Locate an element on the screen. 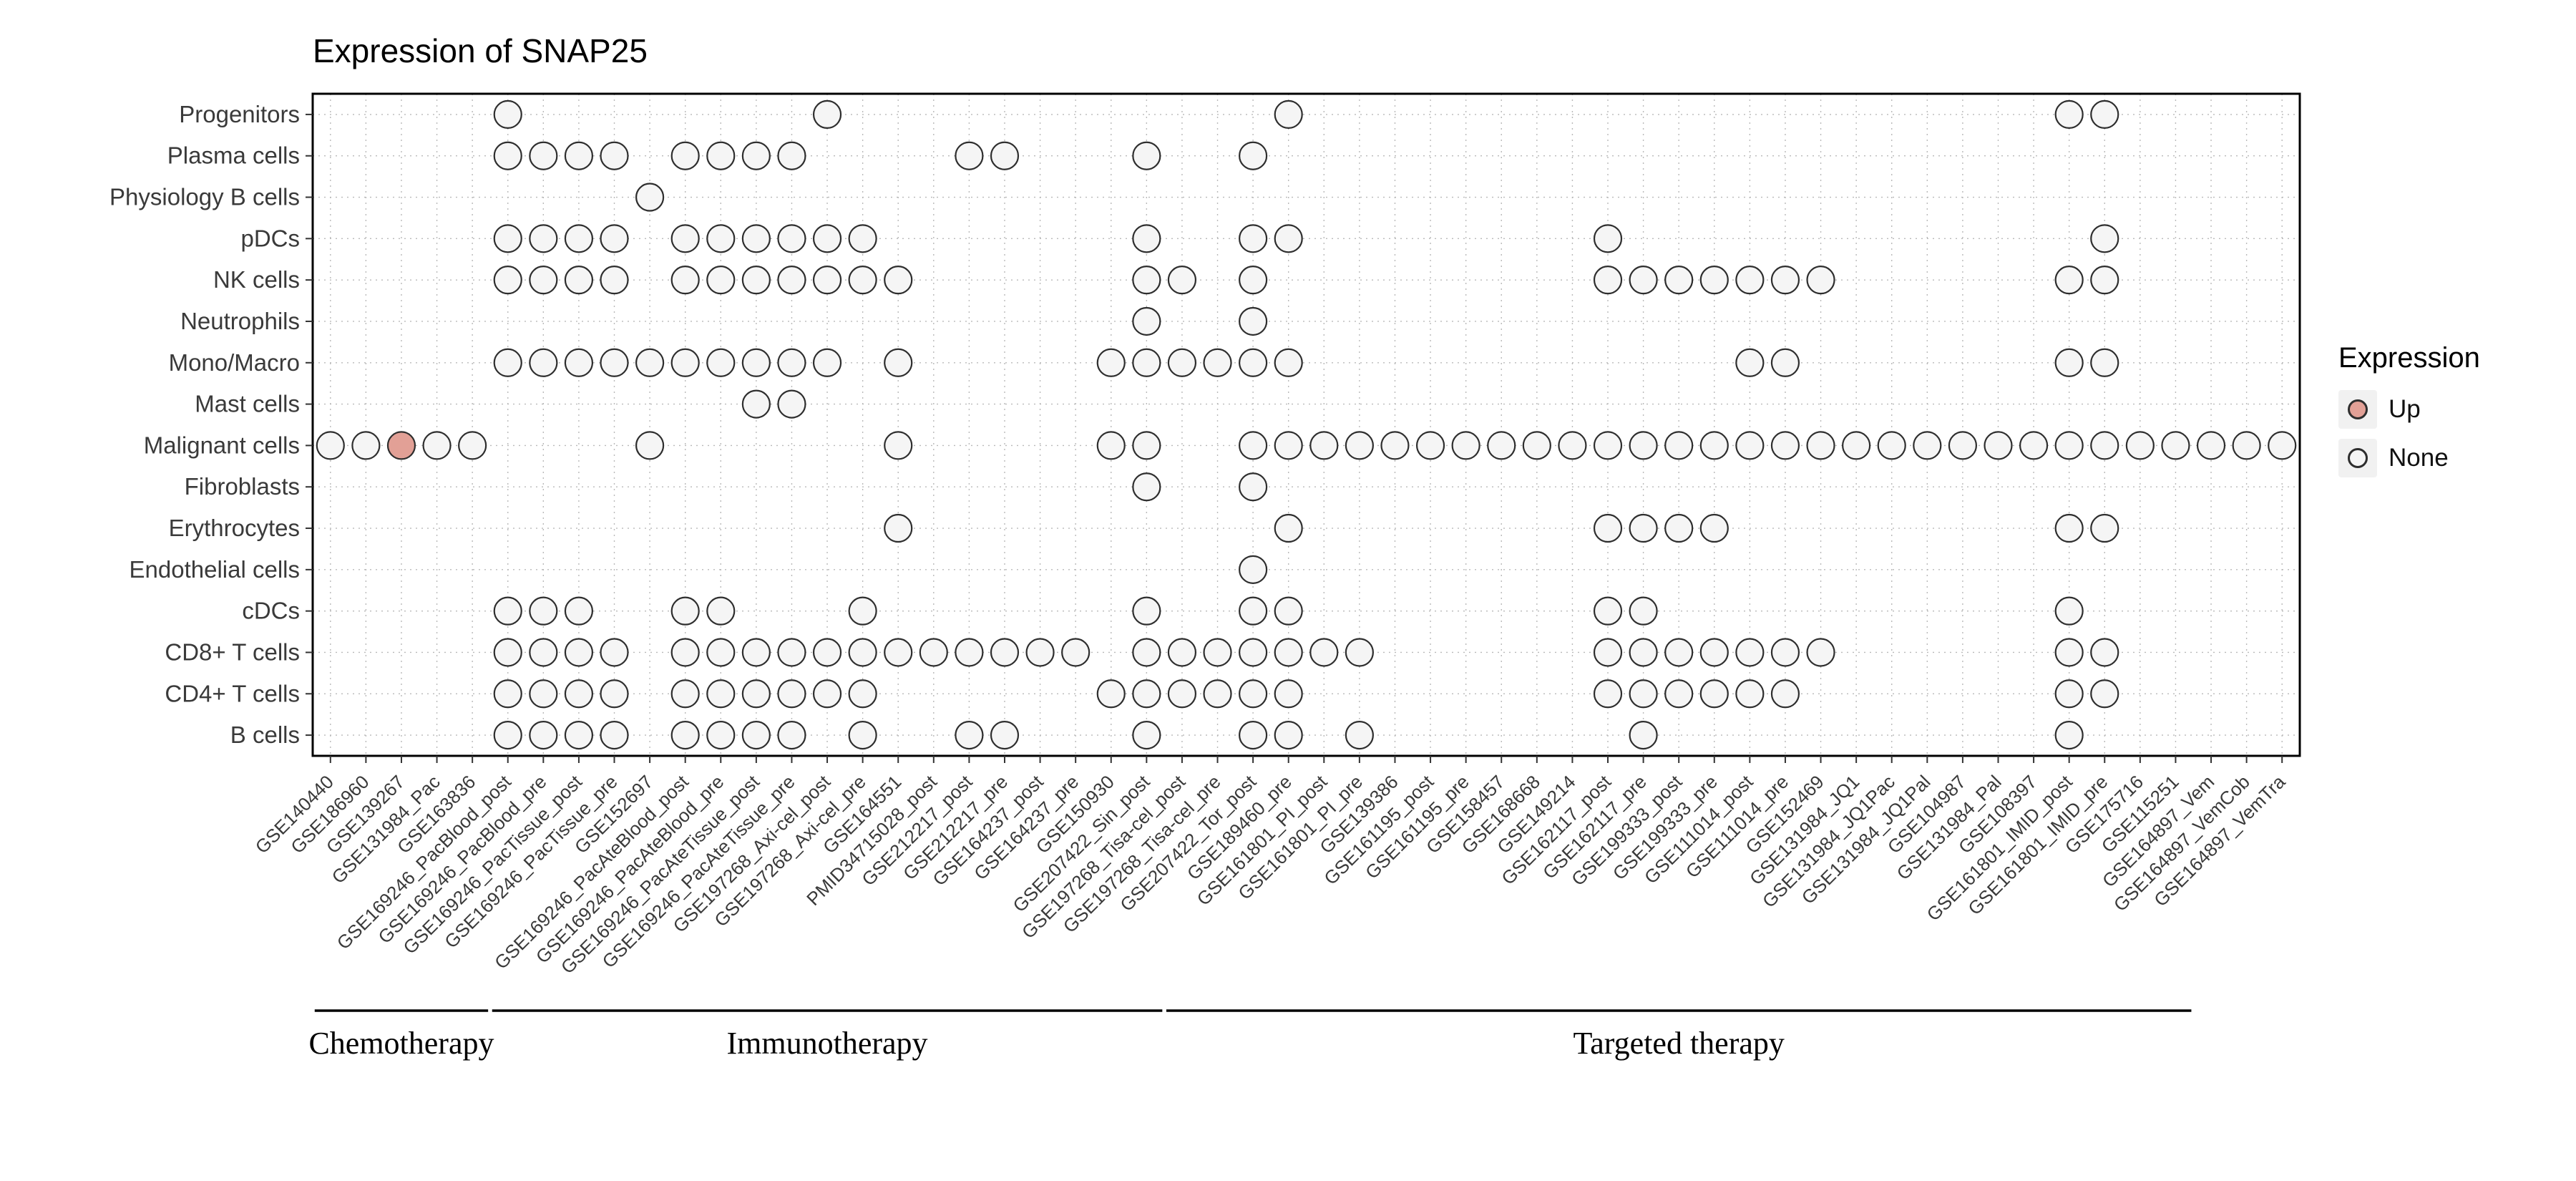 The height and width of the screenshot is (1181, 2576). dot-up is located at coordinates (401, 445).